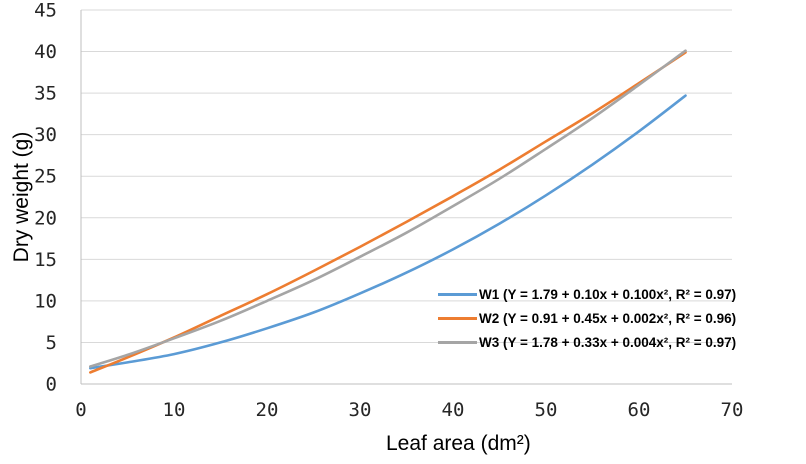  Describe the element at coordinates (732, 410) in the screenshot. I see `x-tick-label: 70` at that location.